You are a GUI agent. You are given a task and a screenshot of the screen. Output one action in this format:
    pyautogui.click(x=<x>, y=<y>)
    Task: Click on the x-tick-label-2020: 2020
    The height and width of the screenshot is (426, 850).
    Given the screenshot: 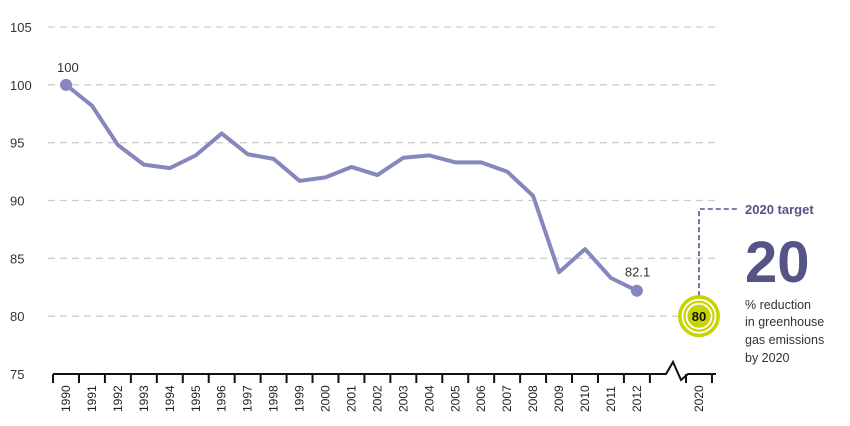 What is the action you would take?
    pyautogui.click(x=699, y=398)
    